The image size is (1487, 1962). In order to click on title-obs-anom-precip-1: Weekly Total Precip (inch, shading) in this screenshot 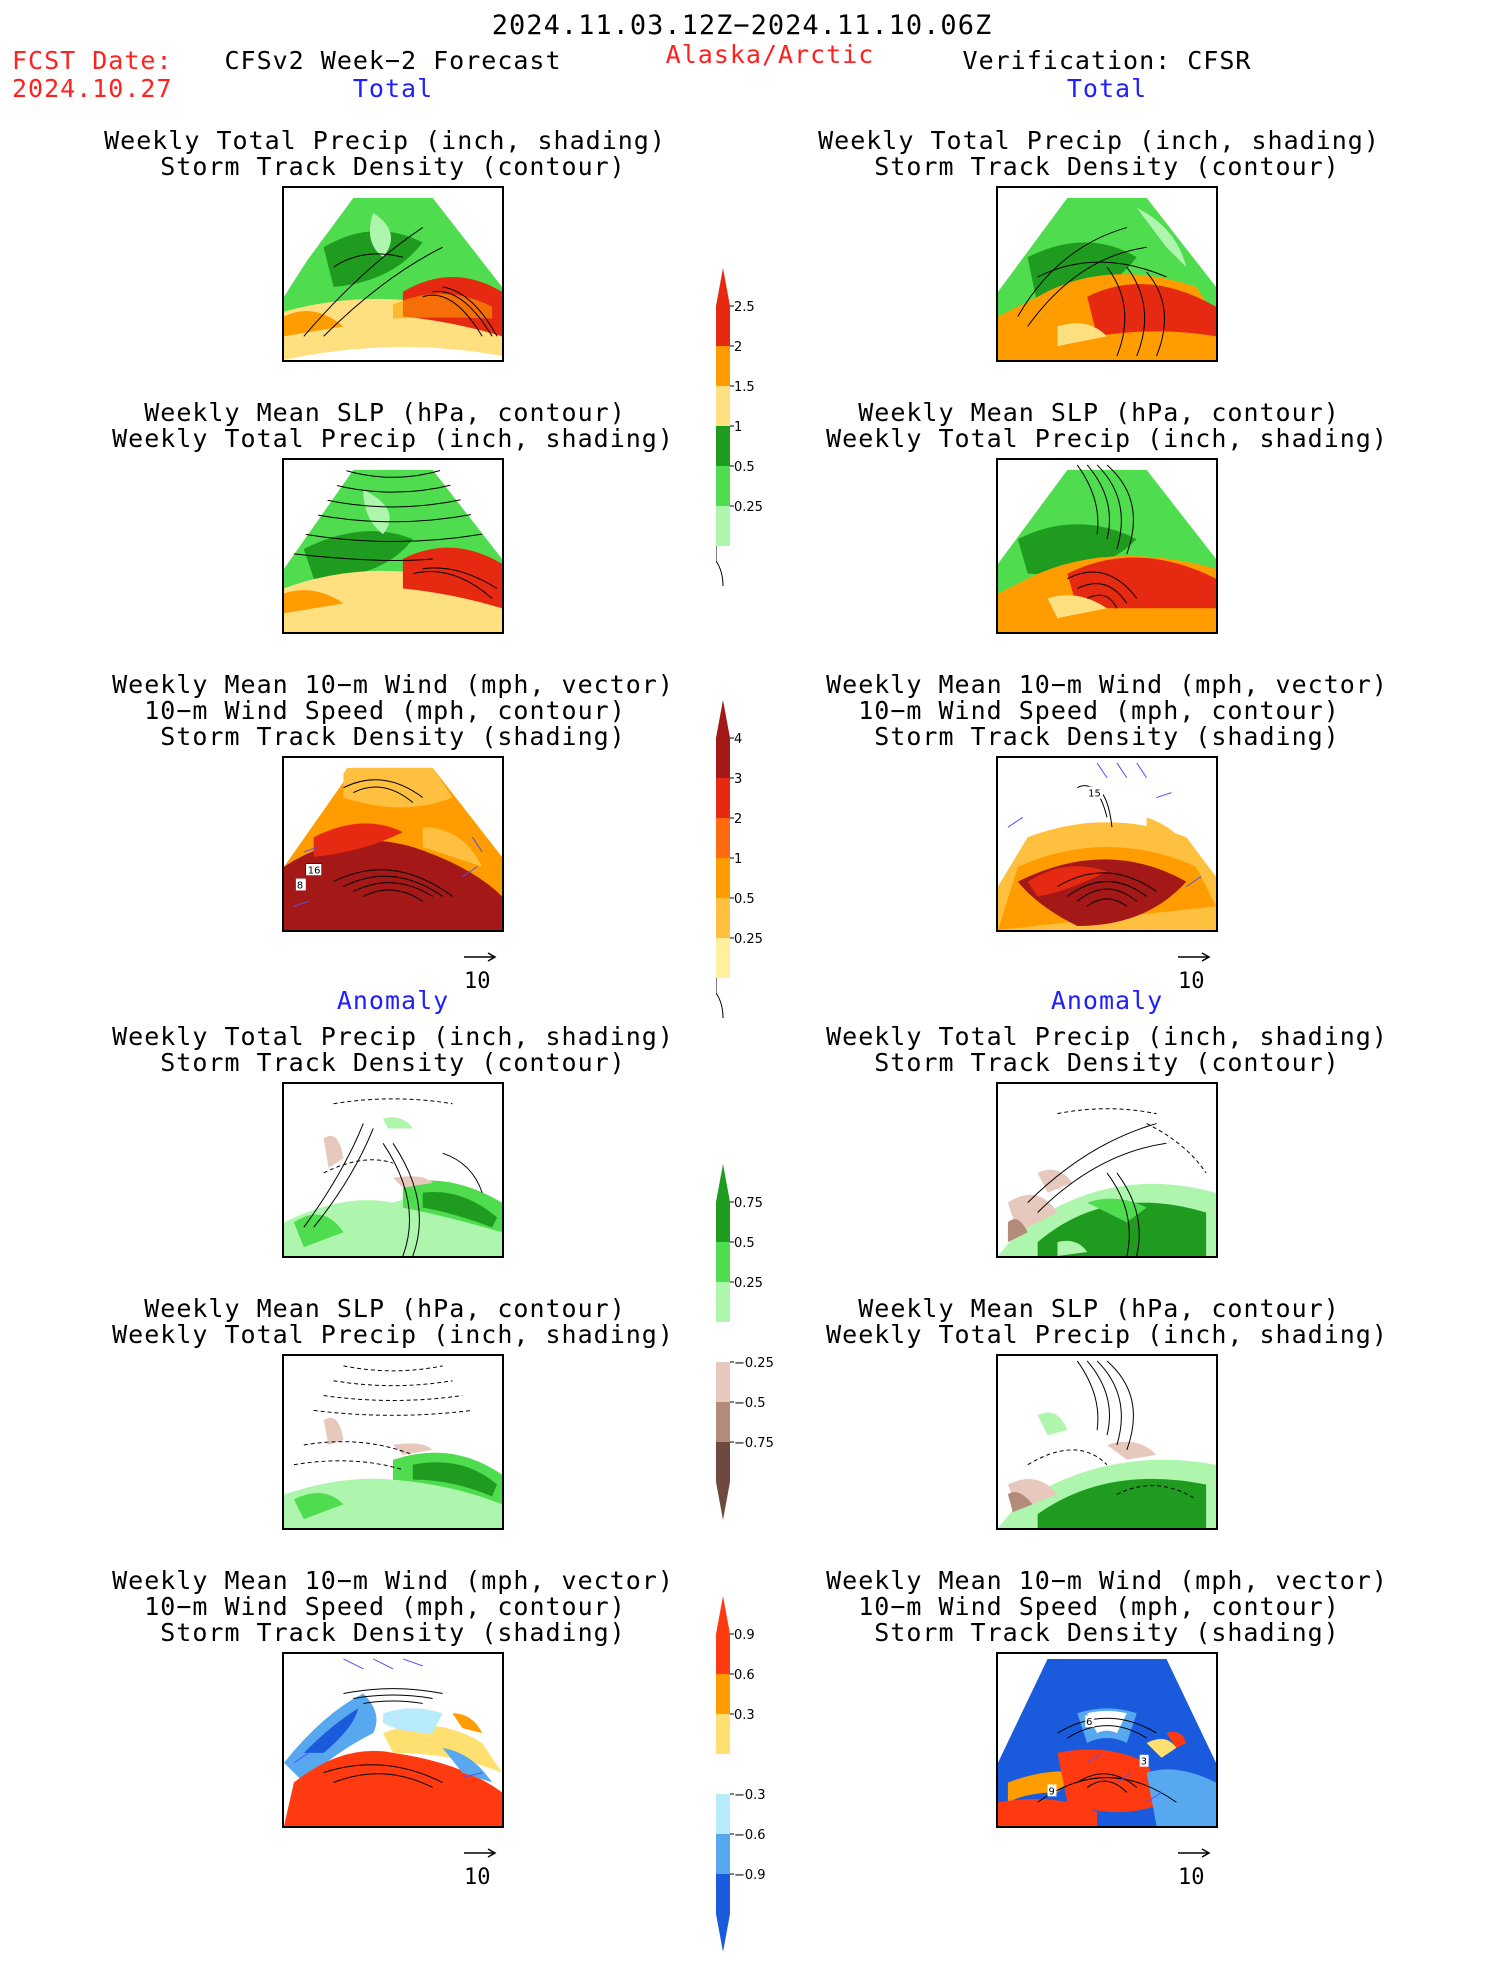, I will do `click(1107, 1036)`.